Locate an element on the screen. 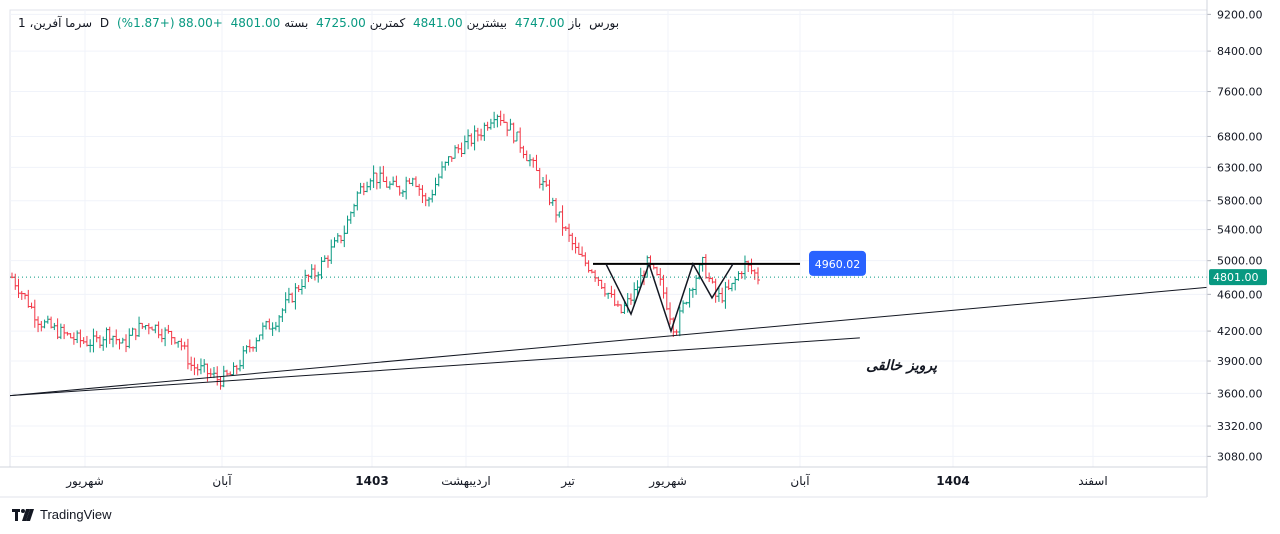  level-label: 4960.02 is located at coordinates (837, 263).